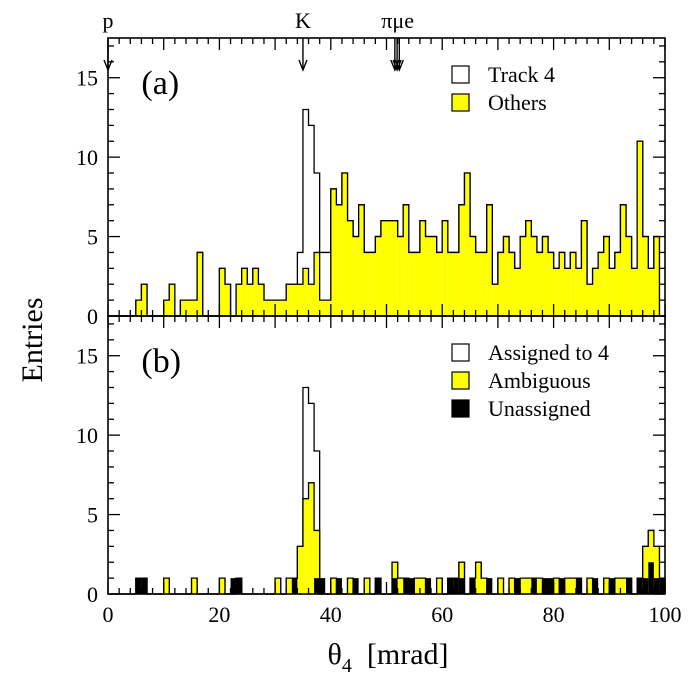 This screenshot has width=688, height=679. Describe the element at coordinates (548, 352) in the screenshot. I see `legend-label: Assigned to 4` at that location.